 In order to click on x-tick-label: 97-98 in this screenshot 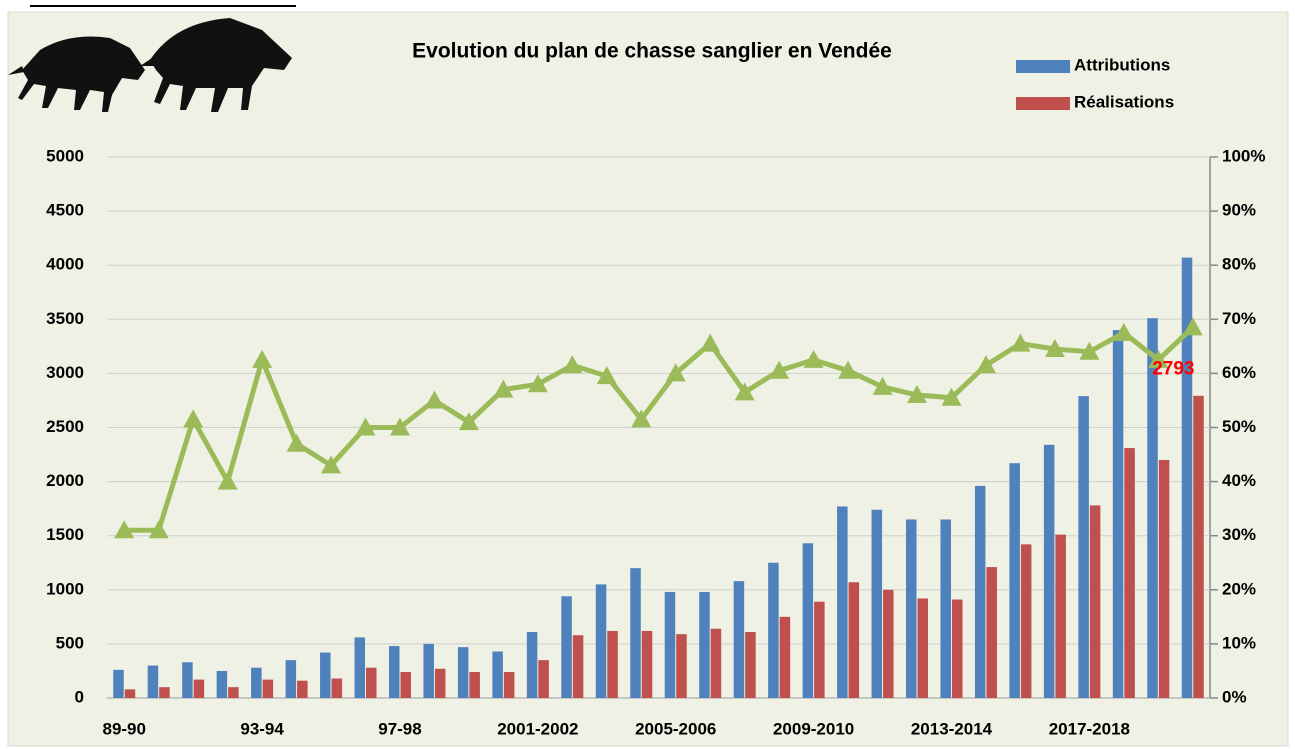, I will do `click(399, 728)`.